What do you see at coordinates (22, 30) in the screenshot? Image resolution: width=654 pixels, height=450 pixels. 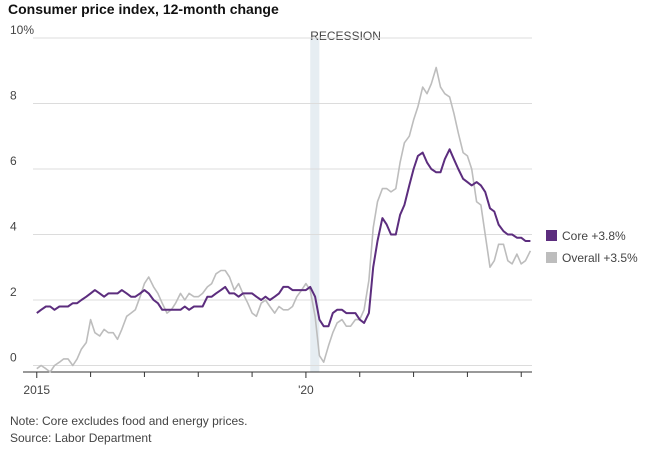 I see `y-tick-label: 10%` at bounding box center [22, 30].